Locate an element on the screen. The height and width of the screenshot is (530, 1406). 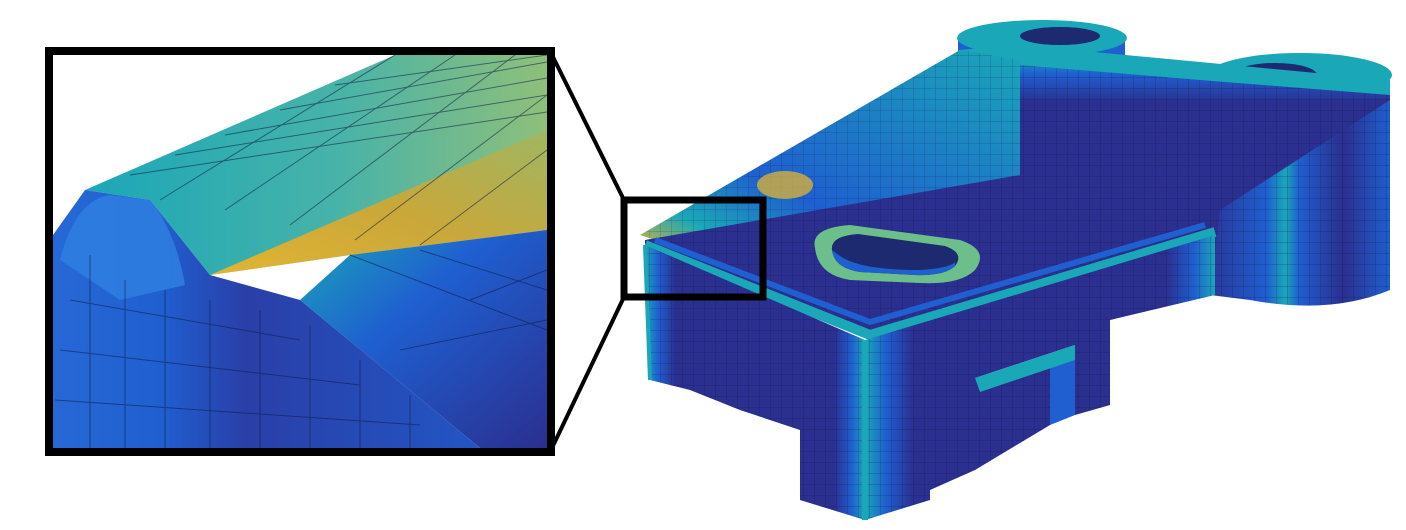
zoom-region-marker is located at coordinates (693, 248).